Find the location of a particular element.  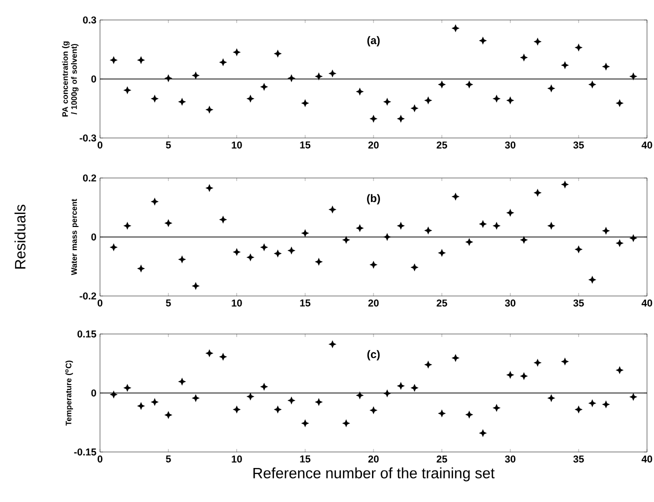

x-tick-label: 40 is located at coordinates (647, 145).